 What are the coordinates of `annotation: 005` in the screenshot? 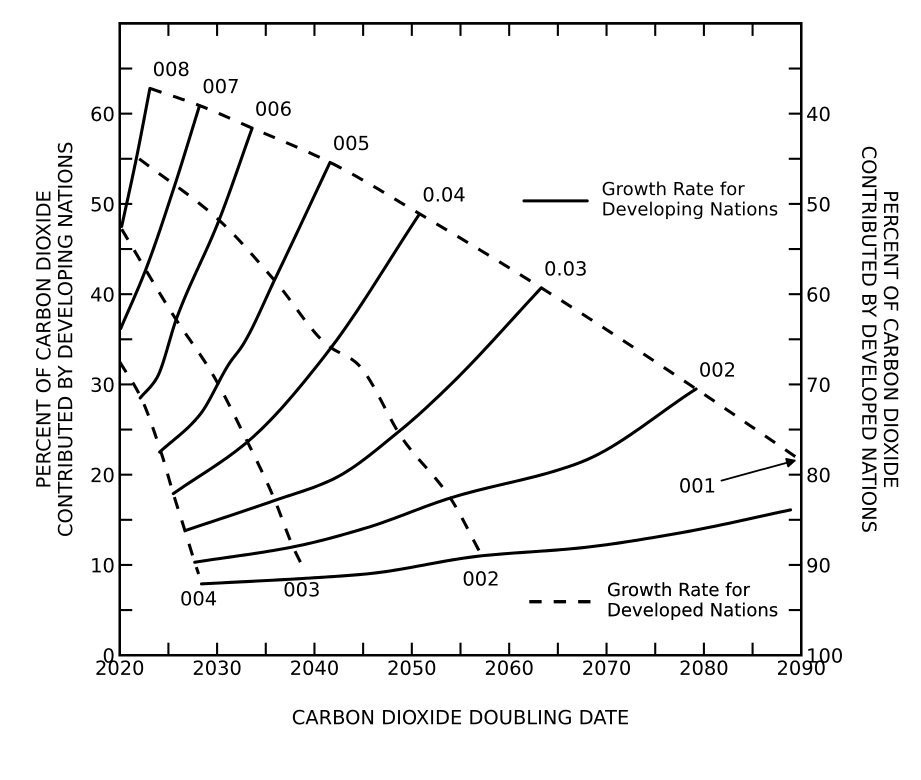 It's located at (351, 143).